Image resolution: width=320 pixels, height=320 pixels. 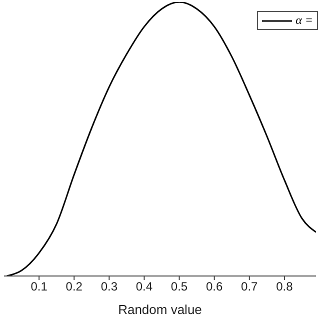 What do you see at coordinates (160, 309) in the screenshot?
I see `x-axis-title: Random value` at bounding box center [160, 309].